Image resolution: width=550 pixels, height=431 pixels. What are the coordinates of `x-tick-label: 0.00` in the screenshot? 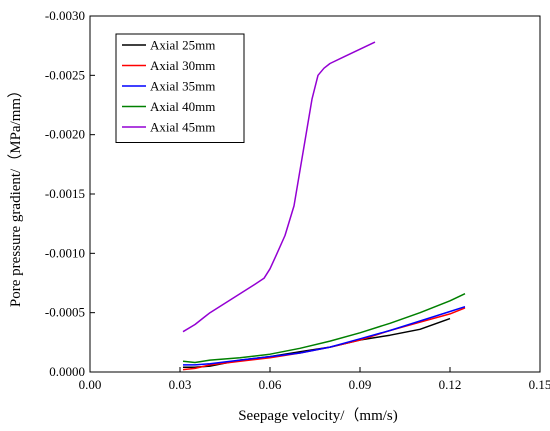 It's located at (90, 384).